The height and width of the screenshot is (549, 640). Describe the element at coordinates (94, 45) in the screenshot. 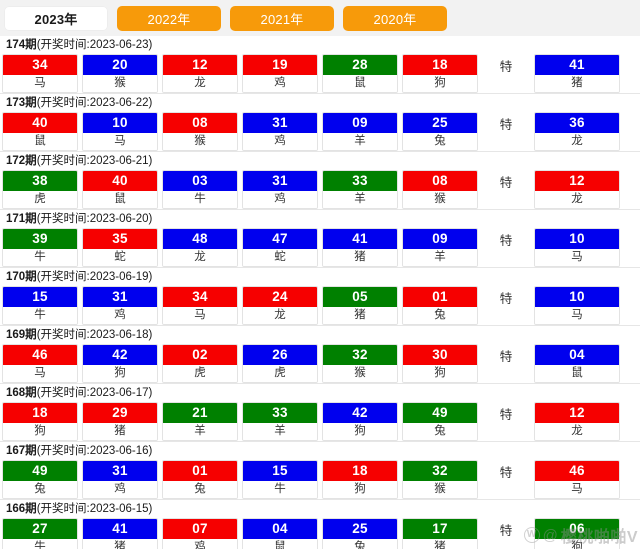

I see `draw-time: (开奖时间:2023-06-23)` at that location.